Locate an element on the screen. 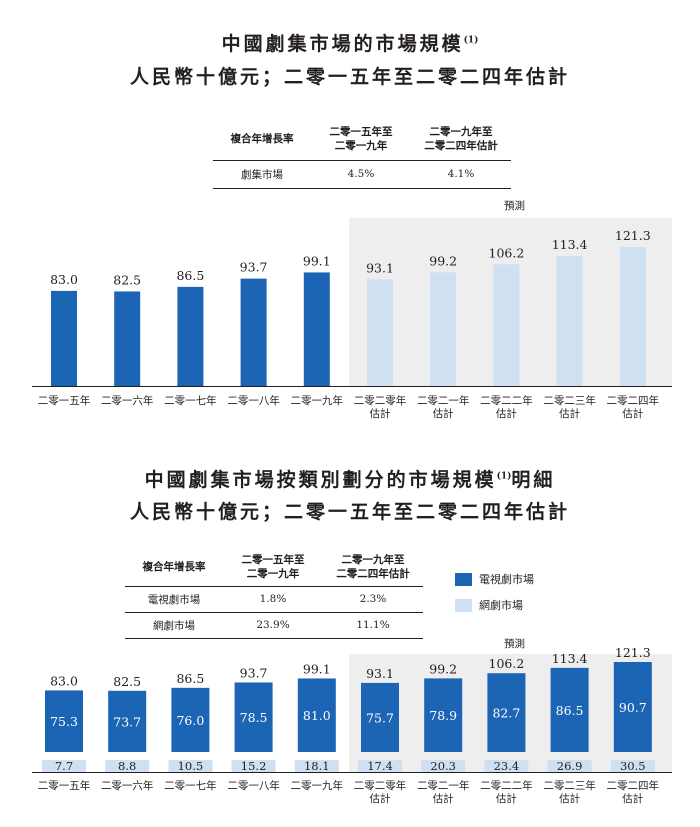 The image size is (700, 827). data-label: 83.0 is located at coordinates (64, 279).